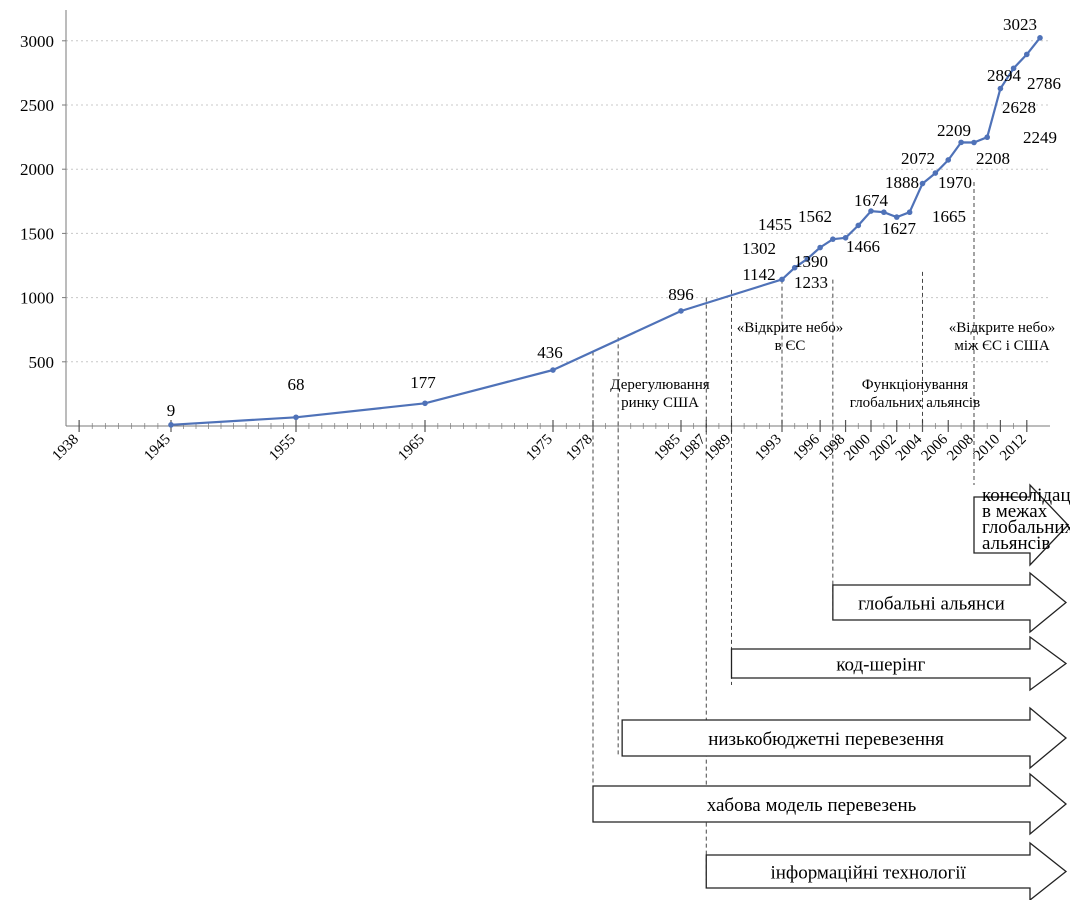  Describe the element at coordinates (1002, 328) in the screenshot. I see `annotation-text: «Відкрите небо»` at that location.